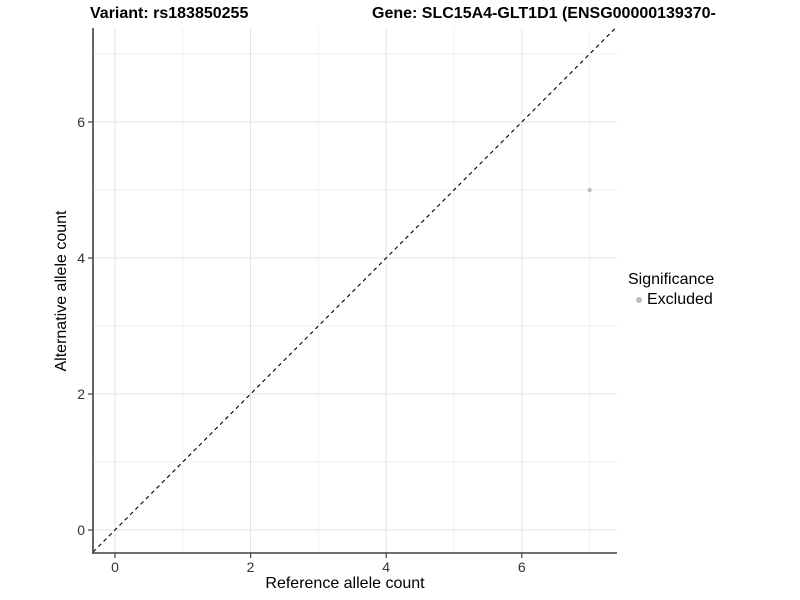 This screenshot has width=800, height=600. I want to click on legend-item-label: Excluded, so click(680, 299).